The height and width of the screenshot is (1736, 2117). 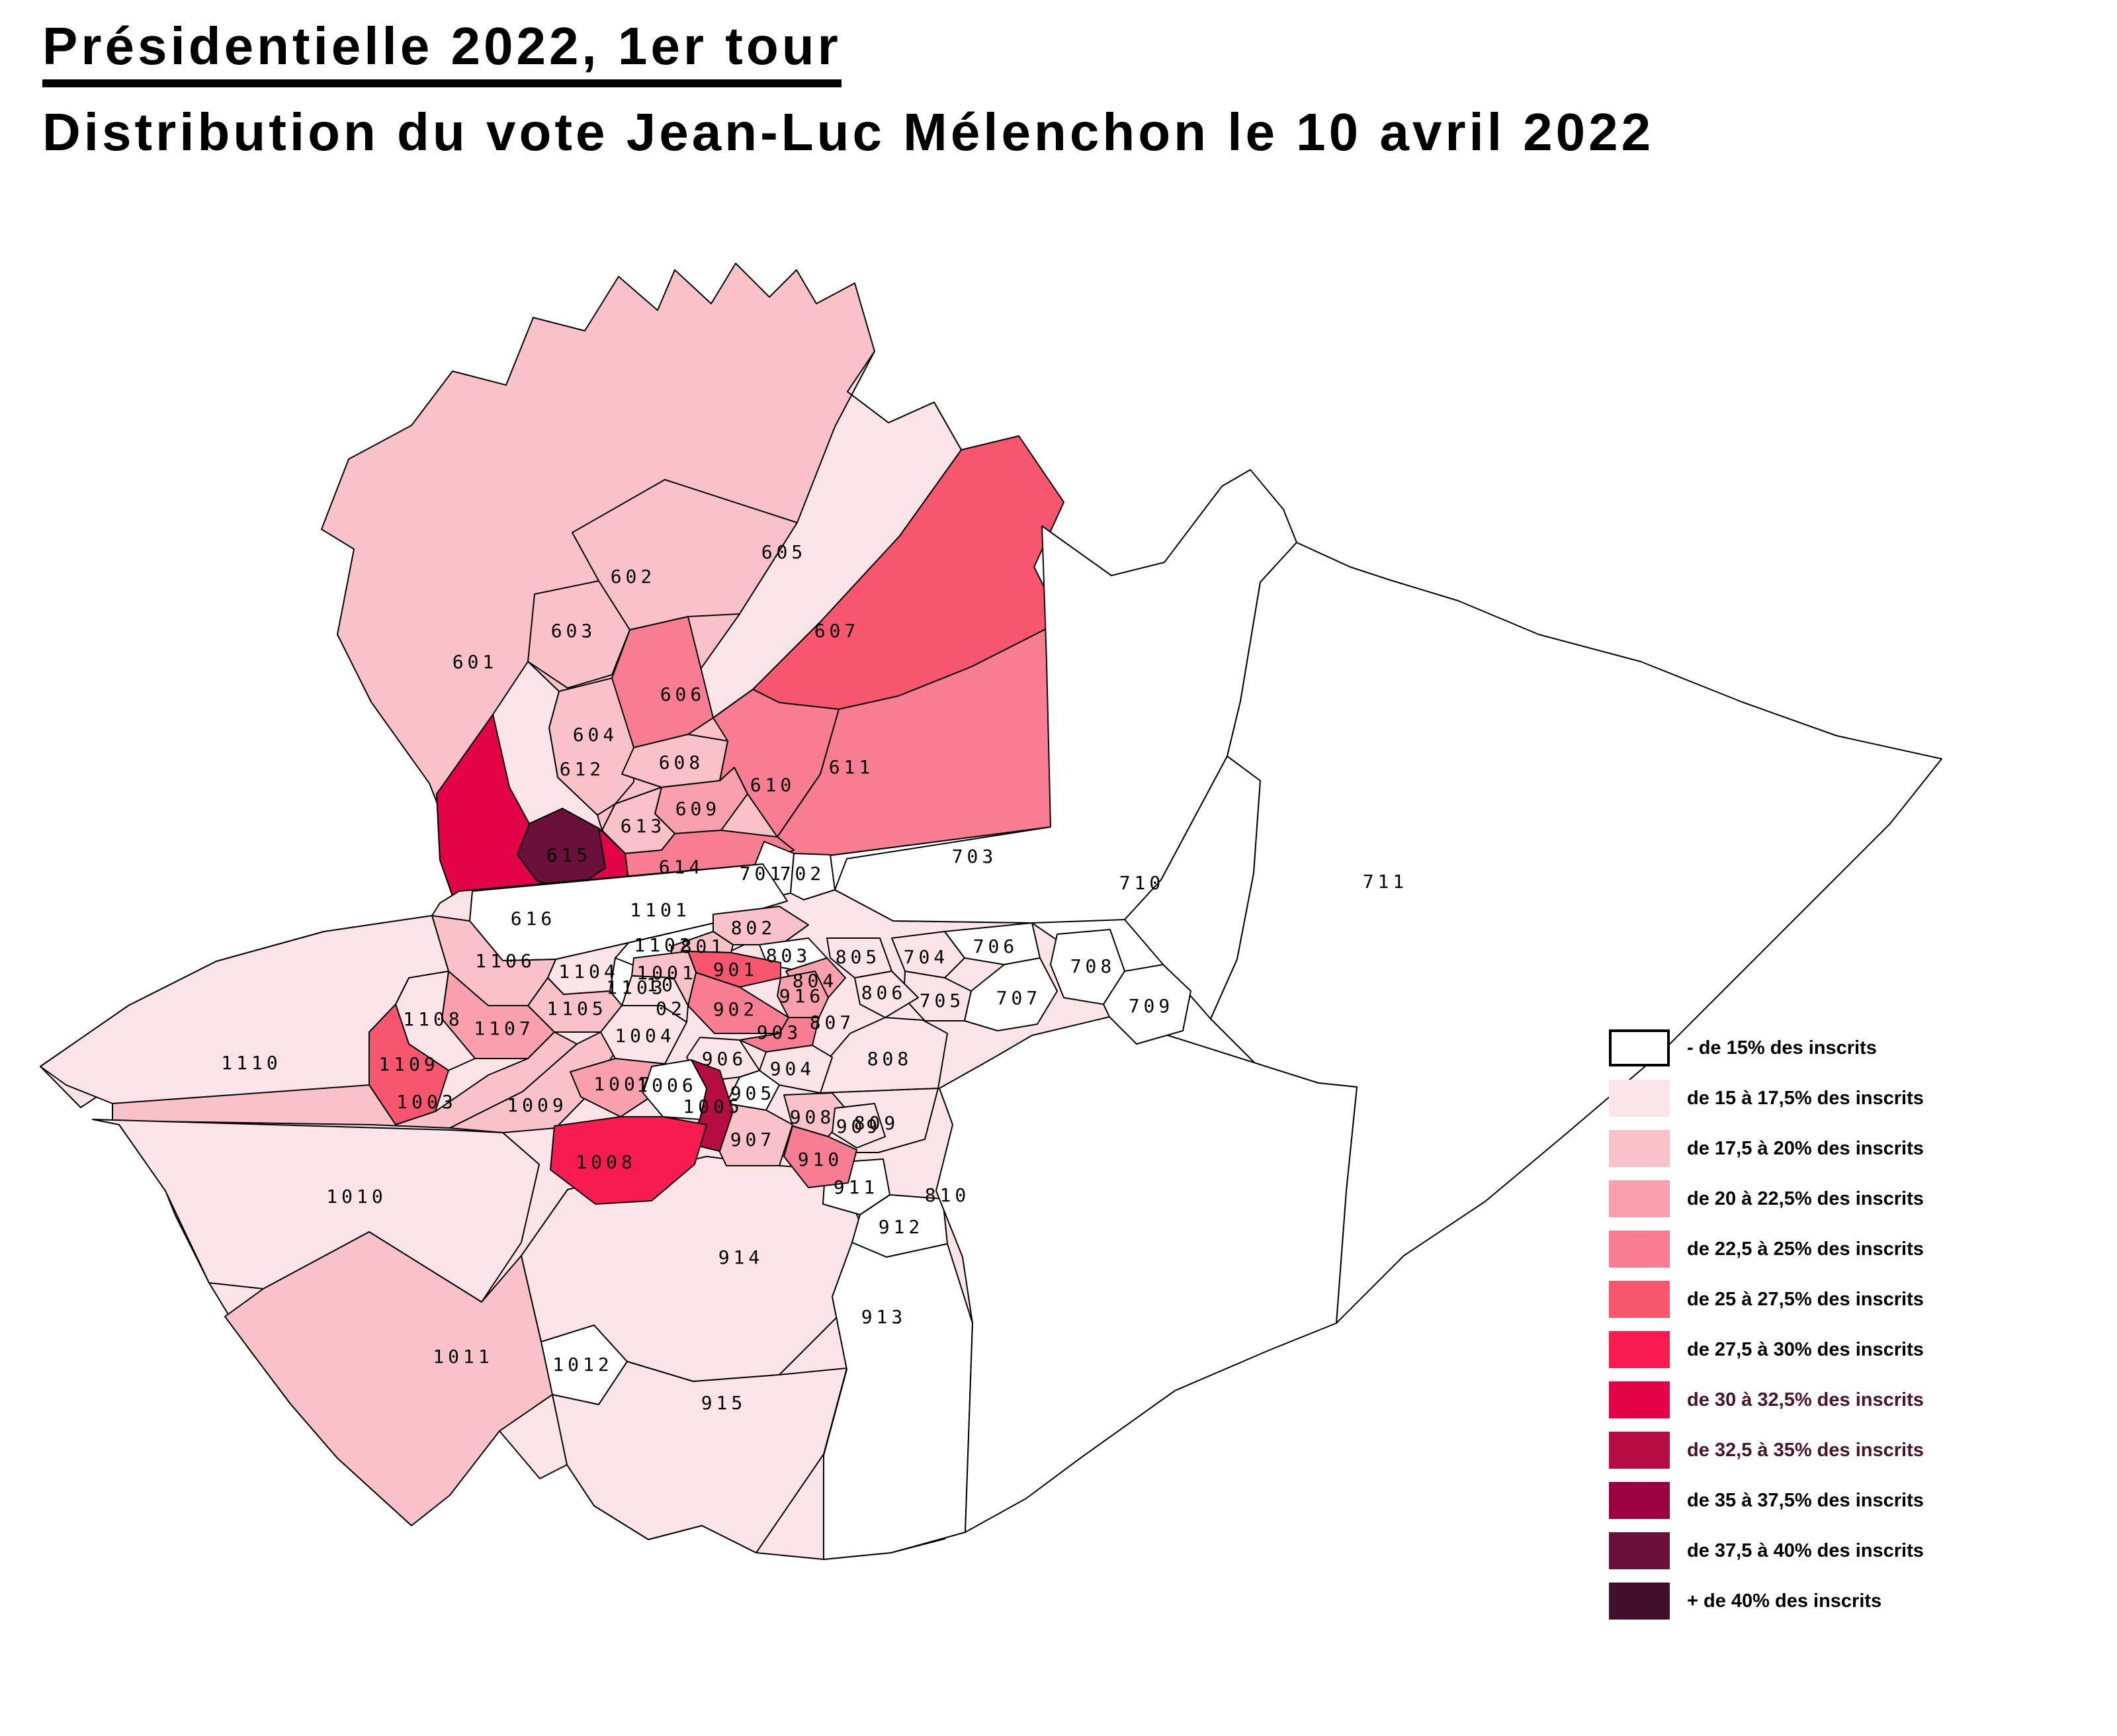 What do you see at coordinates (813, 1117) in the screenshot?
I see `district-label-908: 908` at bounding box center [813, 1117].